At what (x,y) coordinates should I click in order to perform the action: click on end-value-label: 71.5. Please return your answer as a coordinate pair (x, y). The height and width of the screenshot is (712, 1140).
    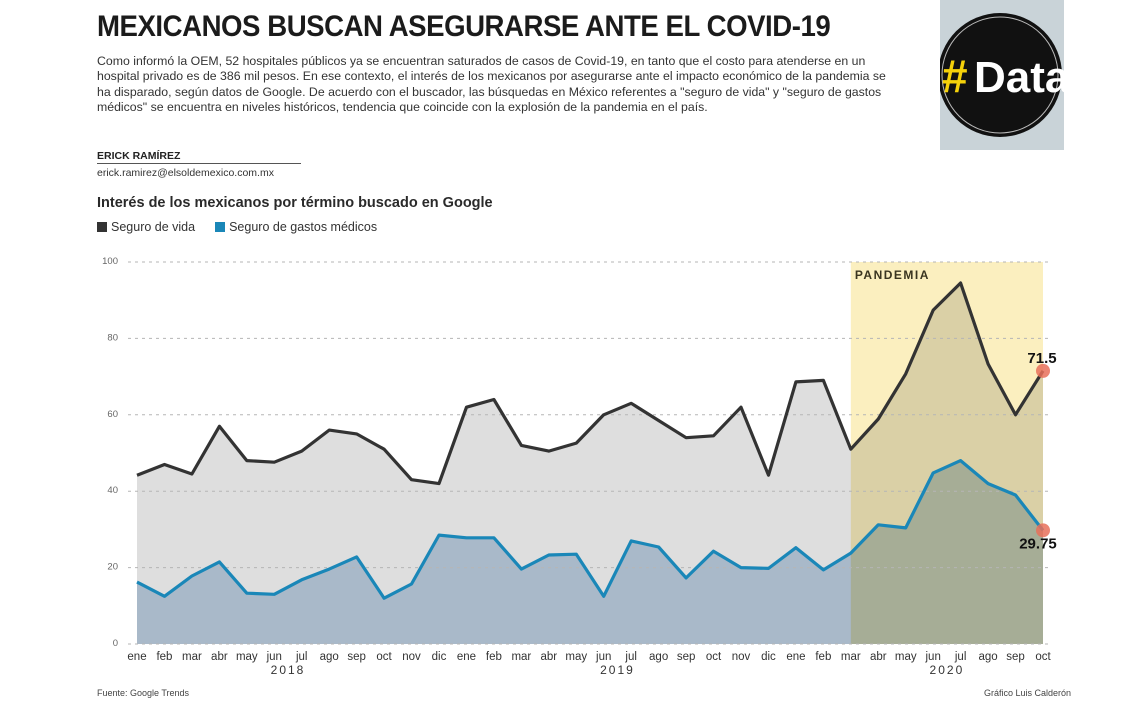
    Looking at the image, I should click on (1041, 358).